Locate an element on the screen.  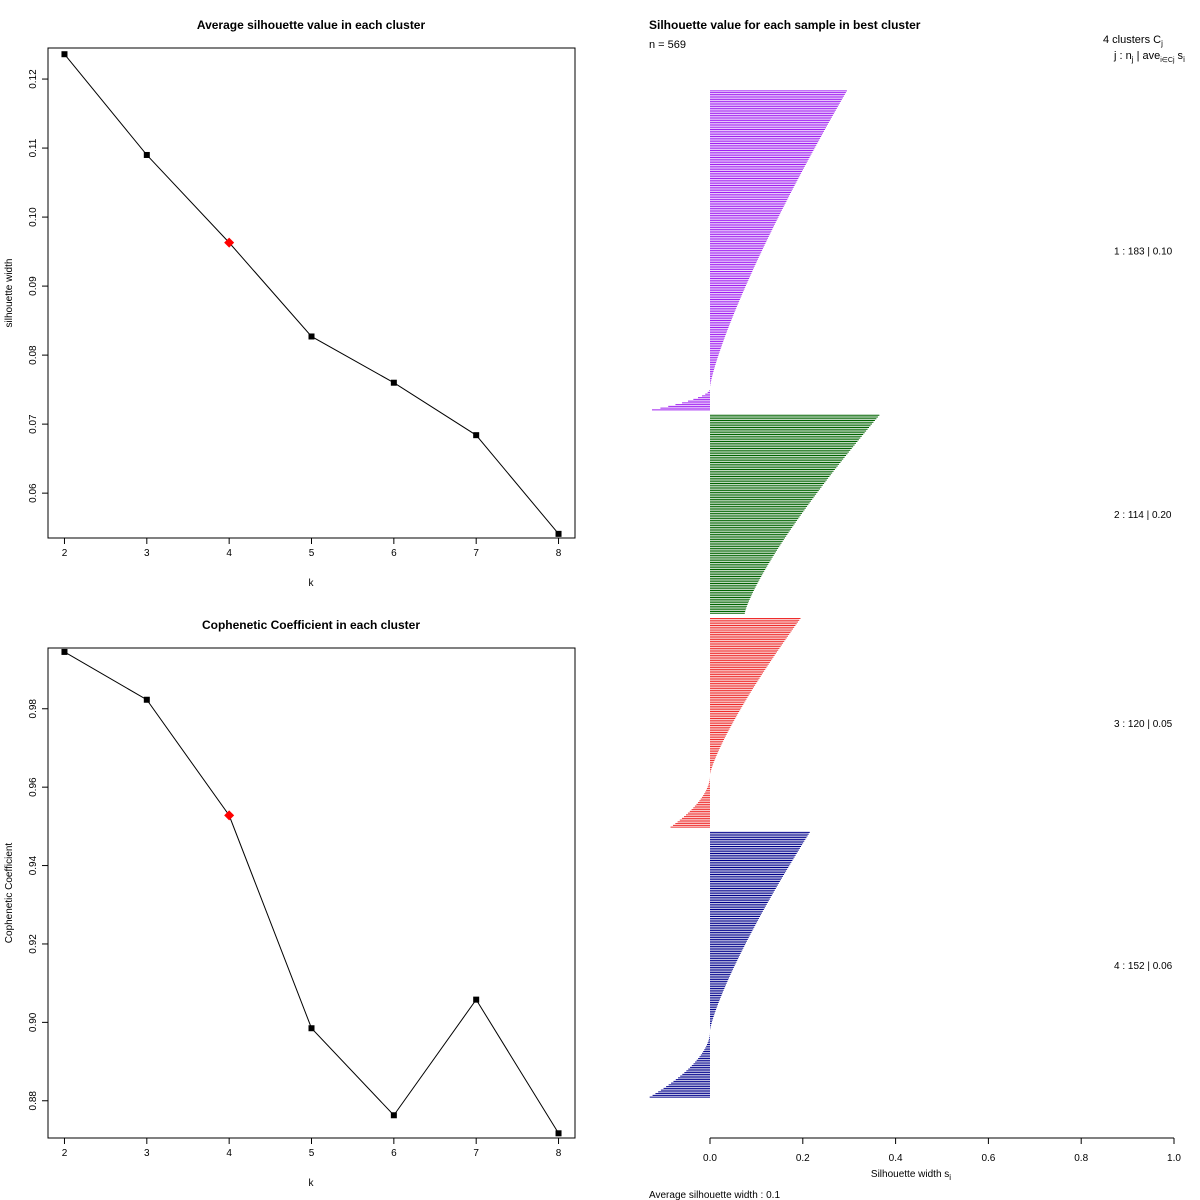
y-tick-label: 0.07 is located at coordinates (33, 424).